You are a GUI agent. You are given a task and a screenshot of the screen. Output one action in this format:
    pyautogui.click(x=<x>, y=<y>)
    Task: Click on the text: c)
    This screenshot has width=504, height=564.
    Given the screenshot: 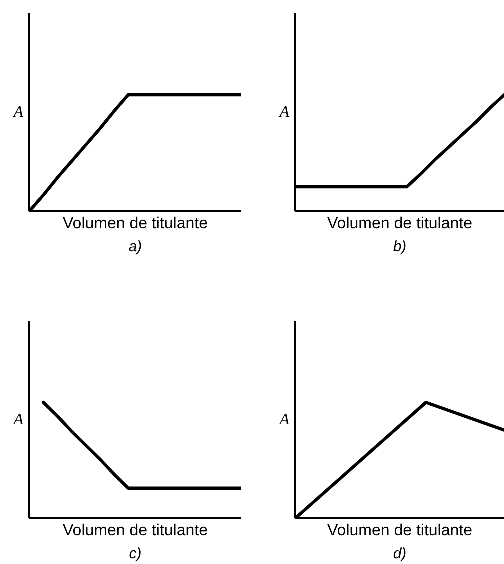 What is the action you would take?
    pyautogui.click(x=135, y=554)
    